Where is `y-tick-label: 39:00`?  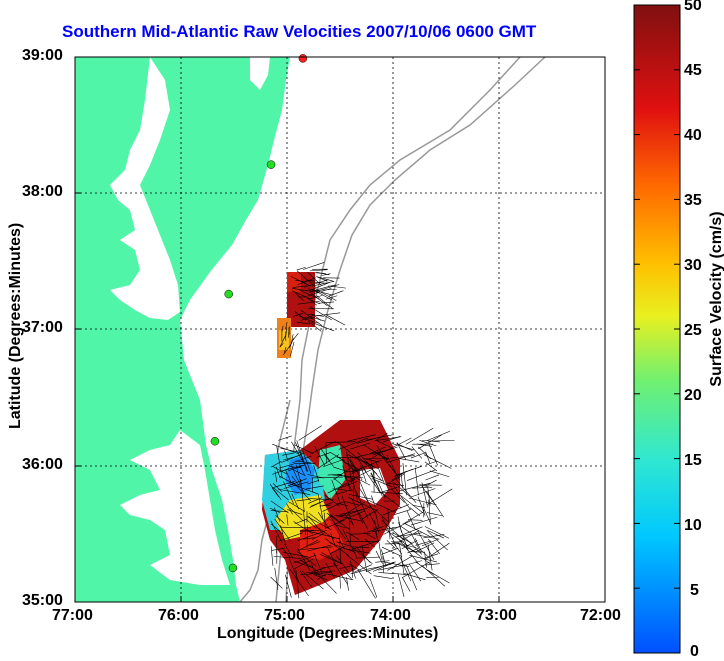
y-tick-label: 39:00 is located at coordinates (42, 56).